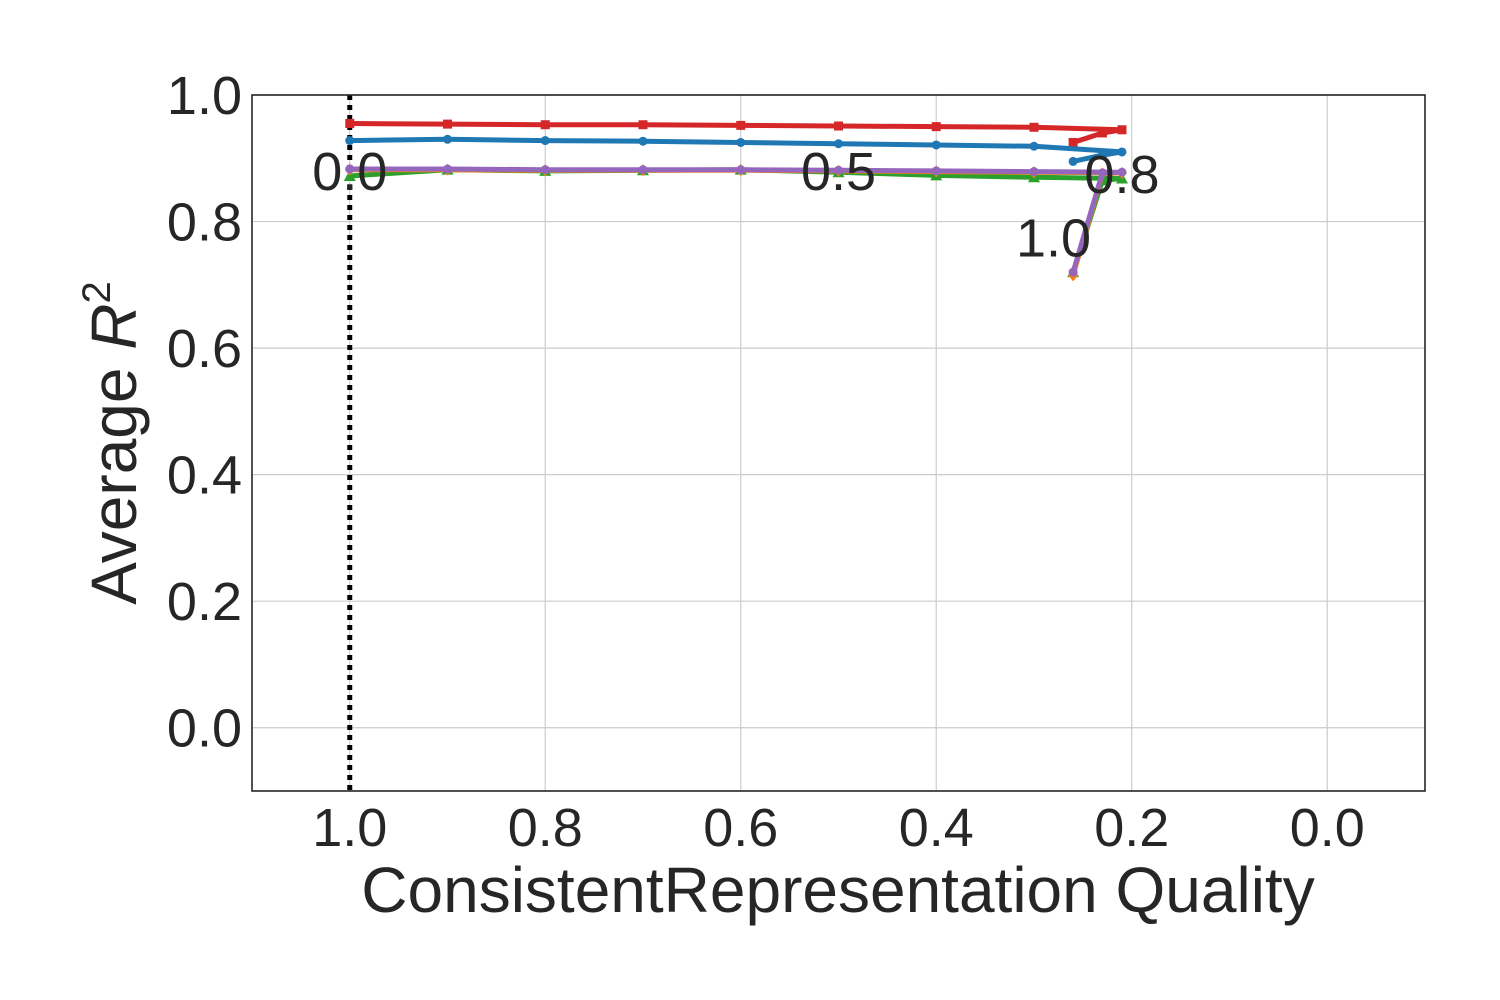 The image size is (1500, 1000). What do you see at coordinates (1131, 828) in the screenshot?
I see `x-tick-label: 0.2` at bounding box center [1131, 828].